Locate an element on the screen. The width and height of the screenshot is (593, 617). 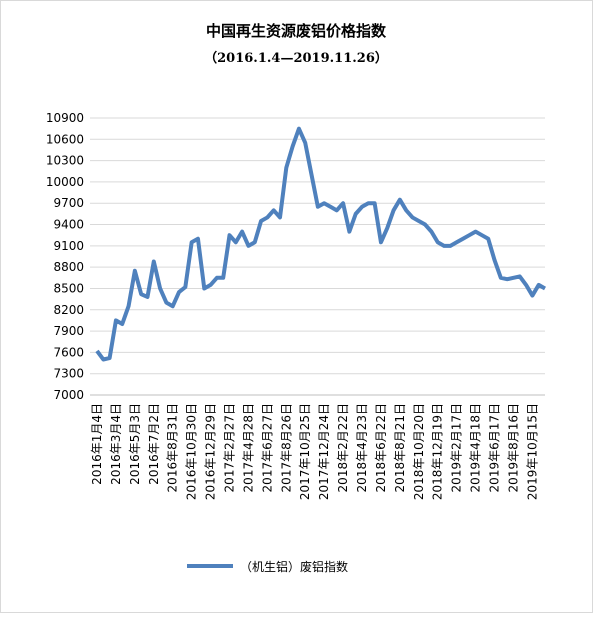
x-tick-label: 2016年7月2日 is located at coordinates (154, 444).